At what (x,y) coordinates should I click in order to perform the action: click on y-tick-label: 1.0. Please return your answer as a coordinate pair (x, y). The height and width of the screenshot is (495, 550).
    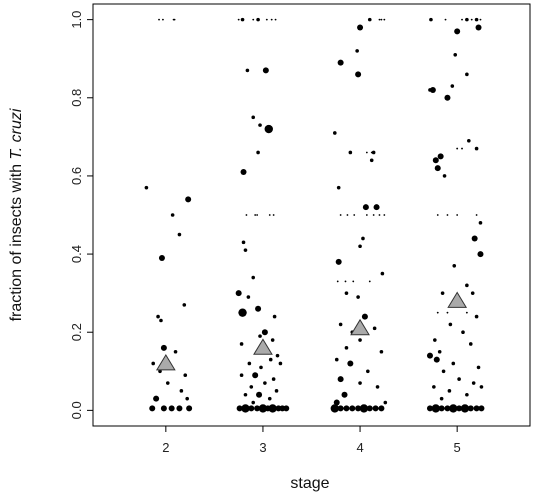
    Looking at the image, I should click on (76, 20).